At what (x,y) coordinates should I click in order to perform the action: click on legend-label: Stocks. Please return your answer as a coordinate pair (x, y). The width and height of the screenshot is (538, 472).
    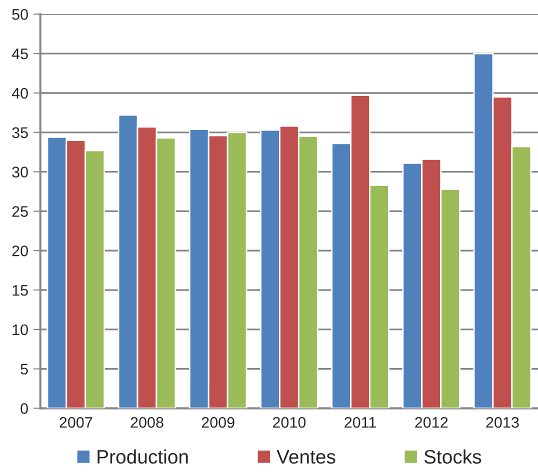
    Looking at the image, I should click on (453, 456).